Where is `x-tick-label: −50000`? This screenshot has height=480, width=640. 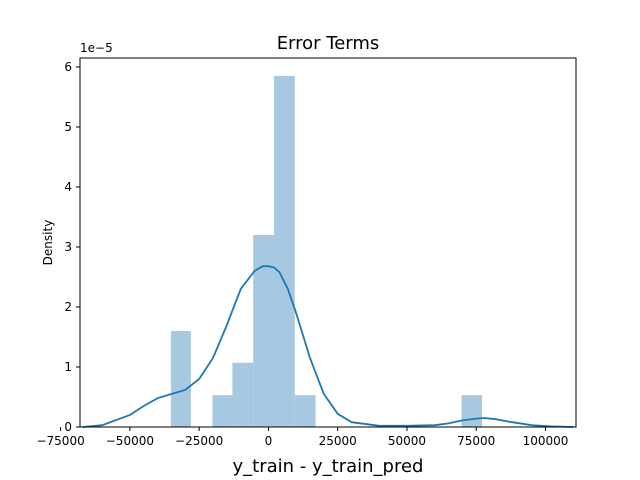 x-tick-label: −50000 is located at coordinates (130, 441).